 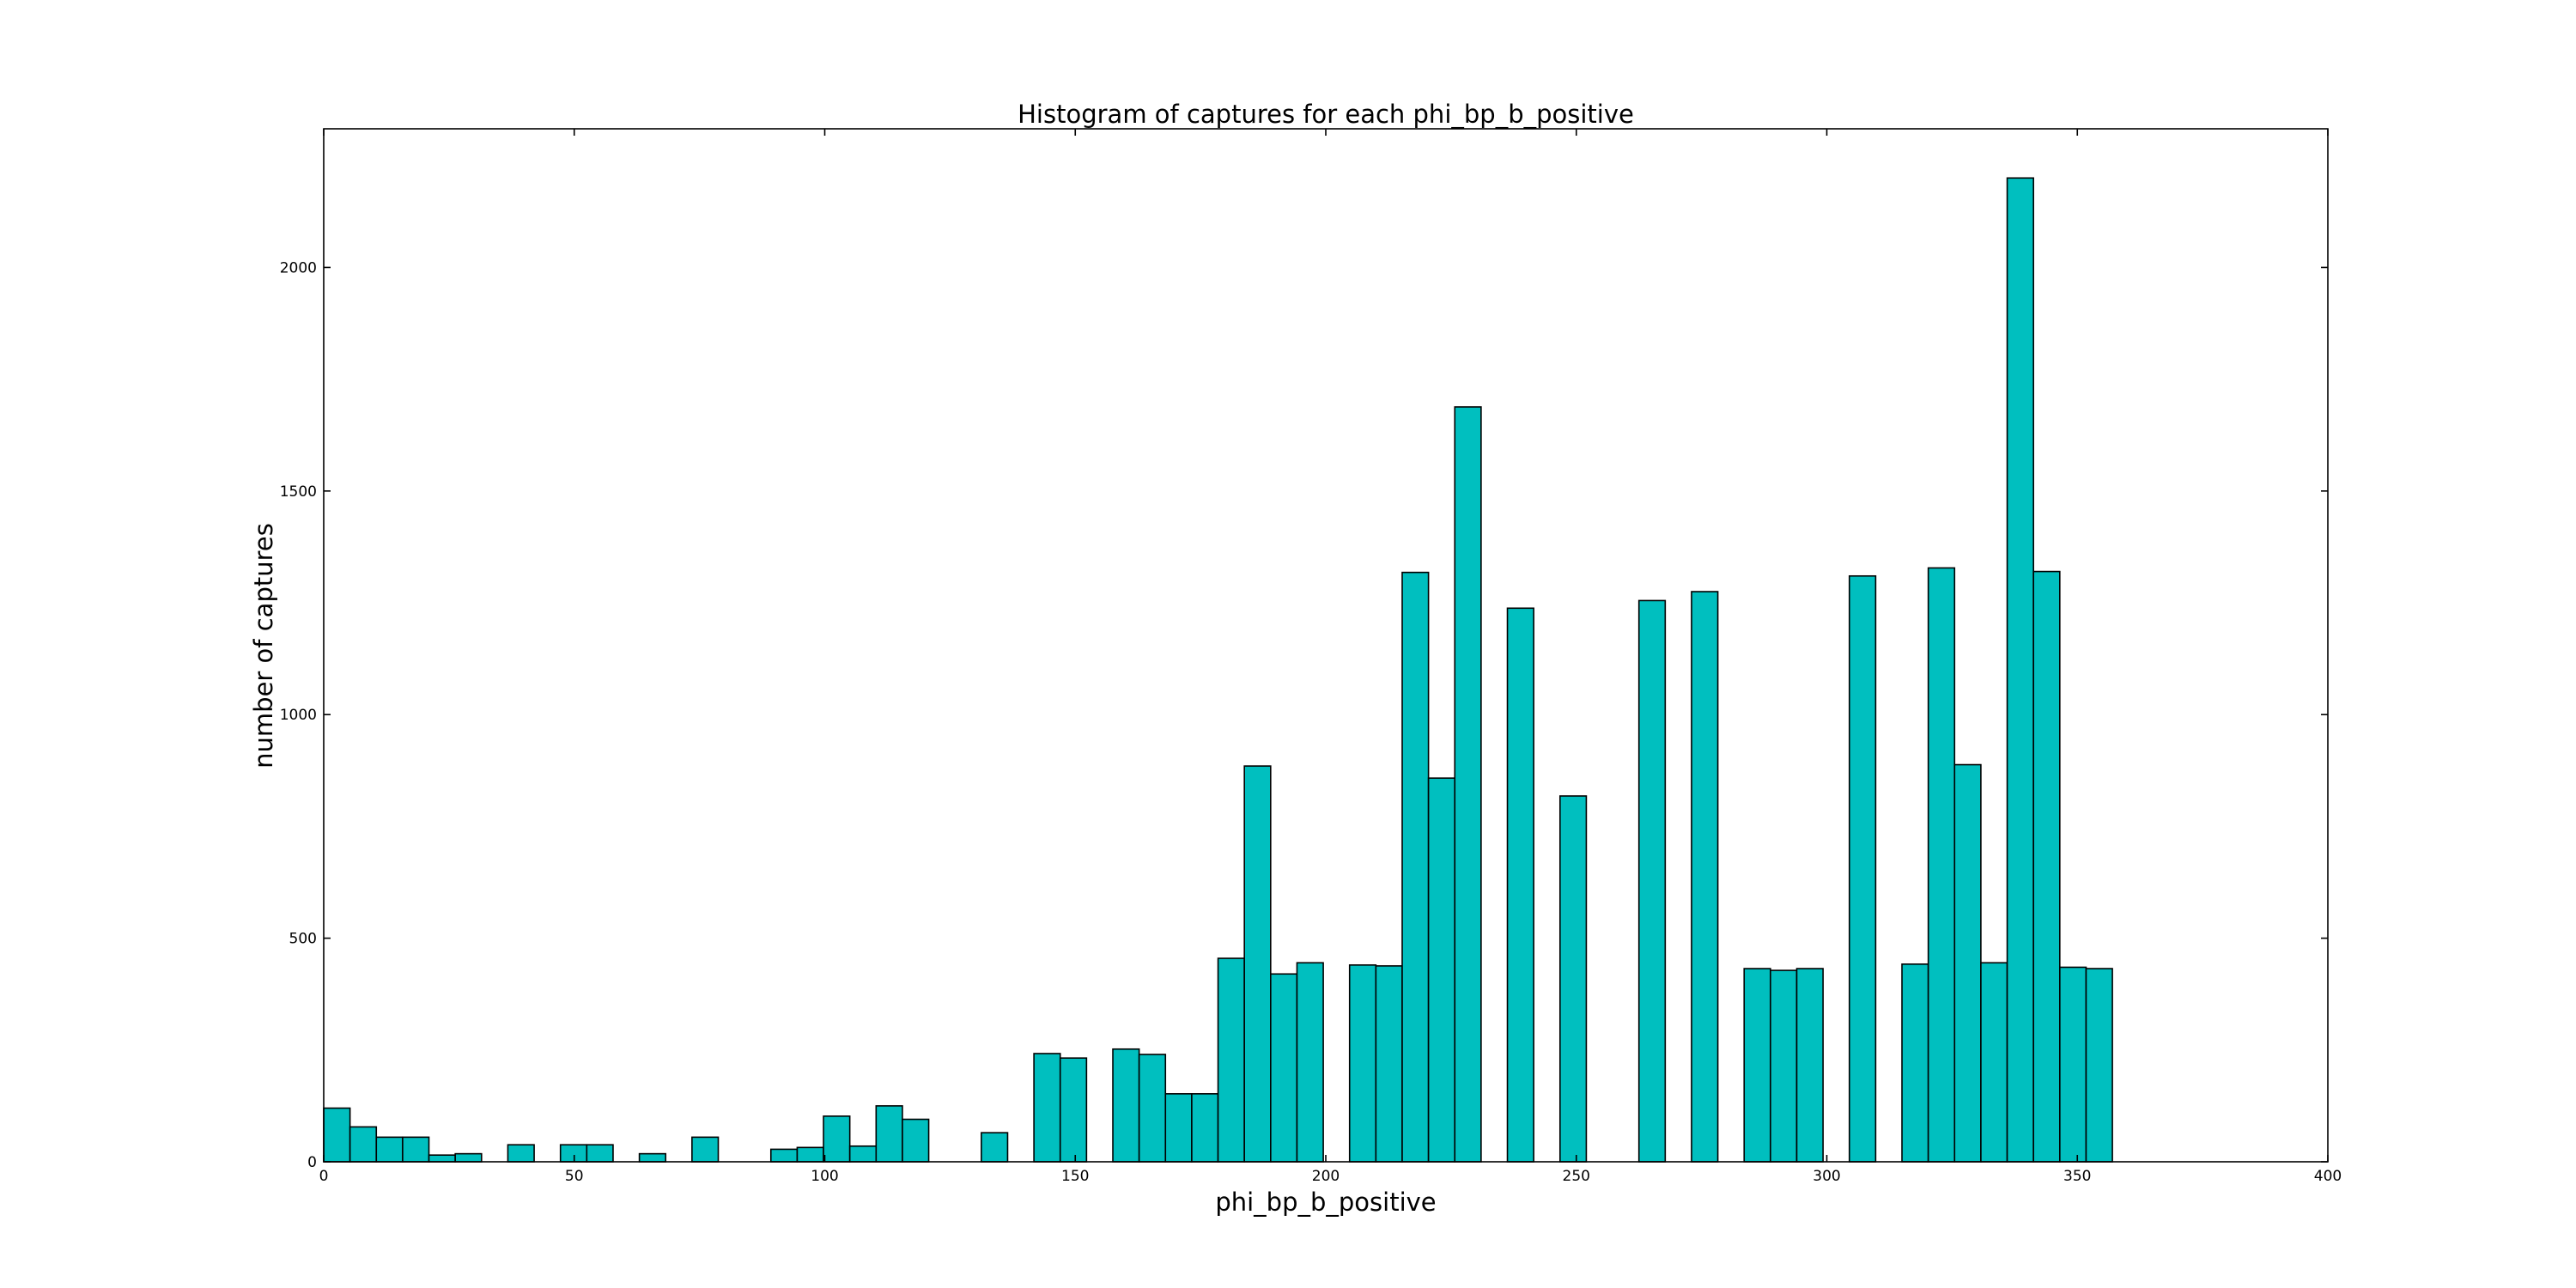 I want to click on y-tick-label: 1500, so click(x=298, y=492).